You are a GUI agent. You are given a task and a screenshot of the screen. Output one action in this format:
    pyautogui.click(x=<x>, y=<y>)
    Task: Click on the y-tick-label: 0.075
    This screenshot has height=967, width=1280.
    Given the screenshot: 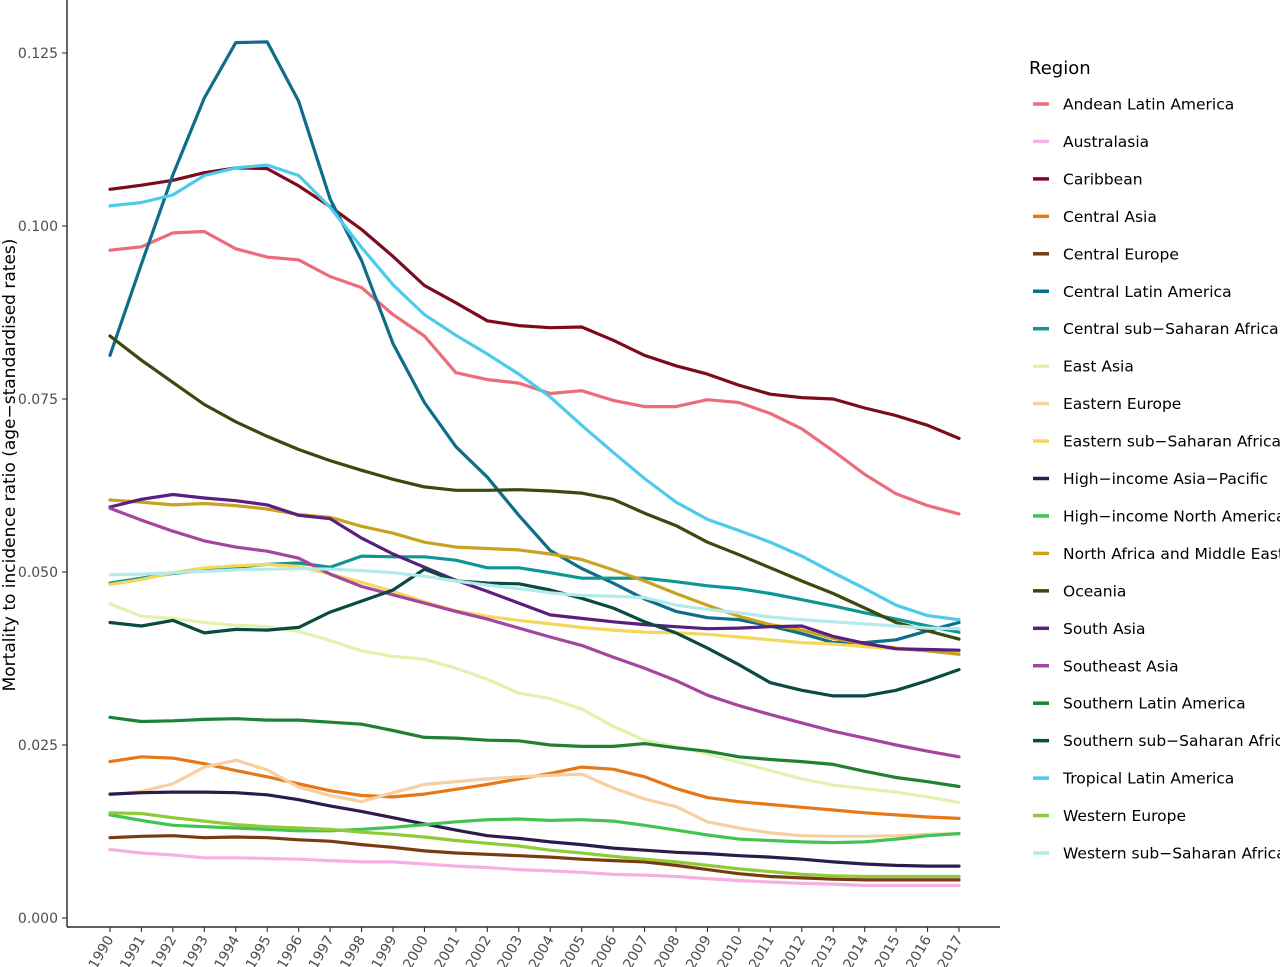 What is the action you would take?
    pyautogui.click(x=38, y=400)
    